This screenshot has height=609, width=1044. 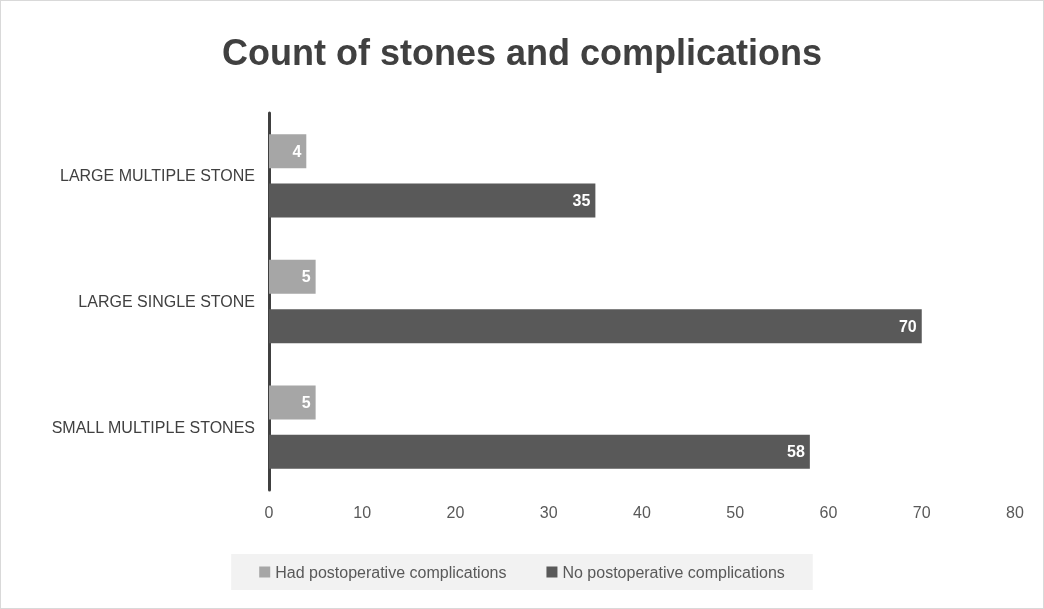 What do you see at coordinates (157, 176) in the screenshot?
I see `y-tick-label: LARGE MULTIPLE STONE` at bounding box center [157, 176].